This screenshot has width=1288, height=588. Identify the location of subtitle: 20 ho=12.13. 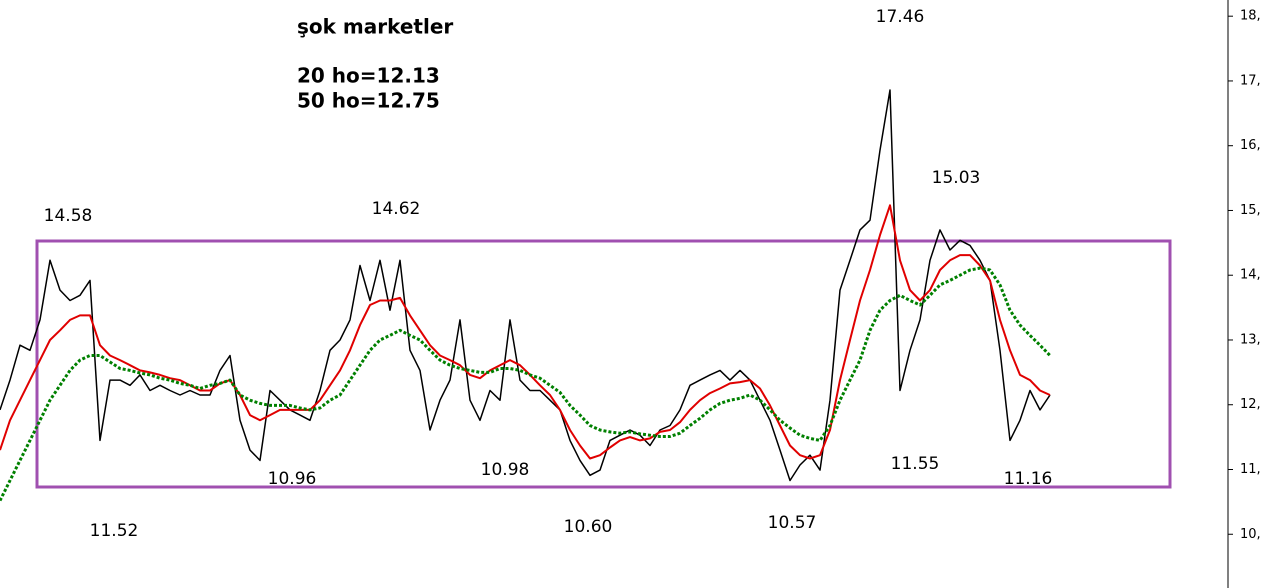
(368, 76).